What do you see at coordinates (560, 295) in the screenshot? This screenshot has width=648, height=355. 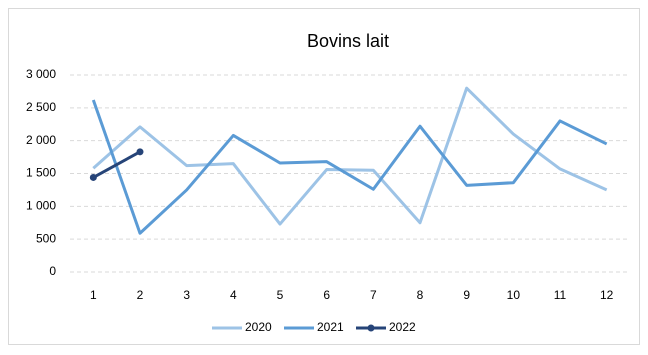 I see `x-tick-label: 11` at bounding box center [560, 295].